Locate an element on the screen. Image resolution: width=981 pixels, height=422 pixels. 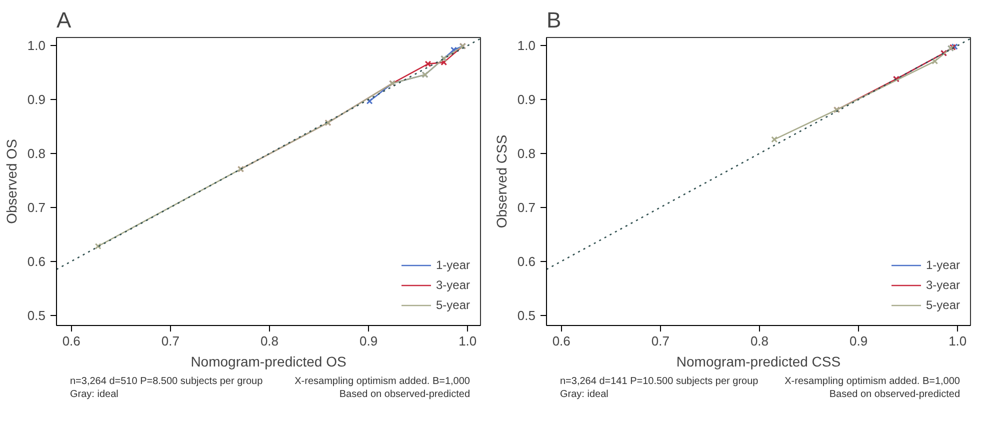
x-axis-title: Nomogram-predicted OS is located at coordinates (268, 362).